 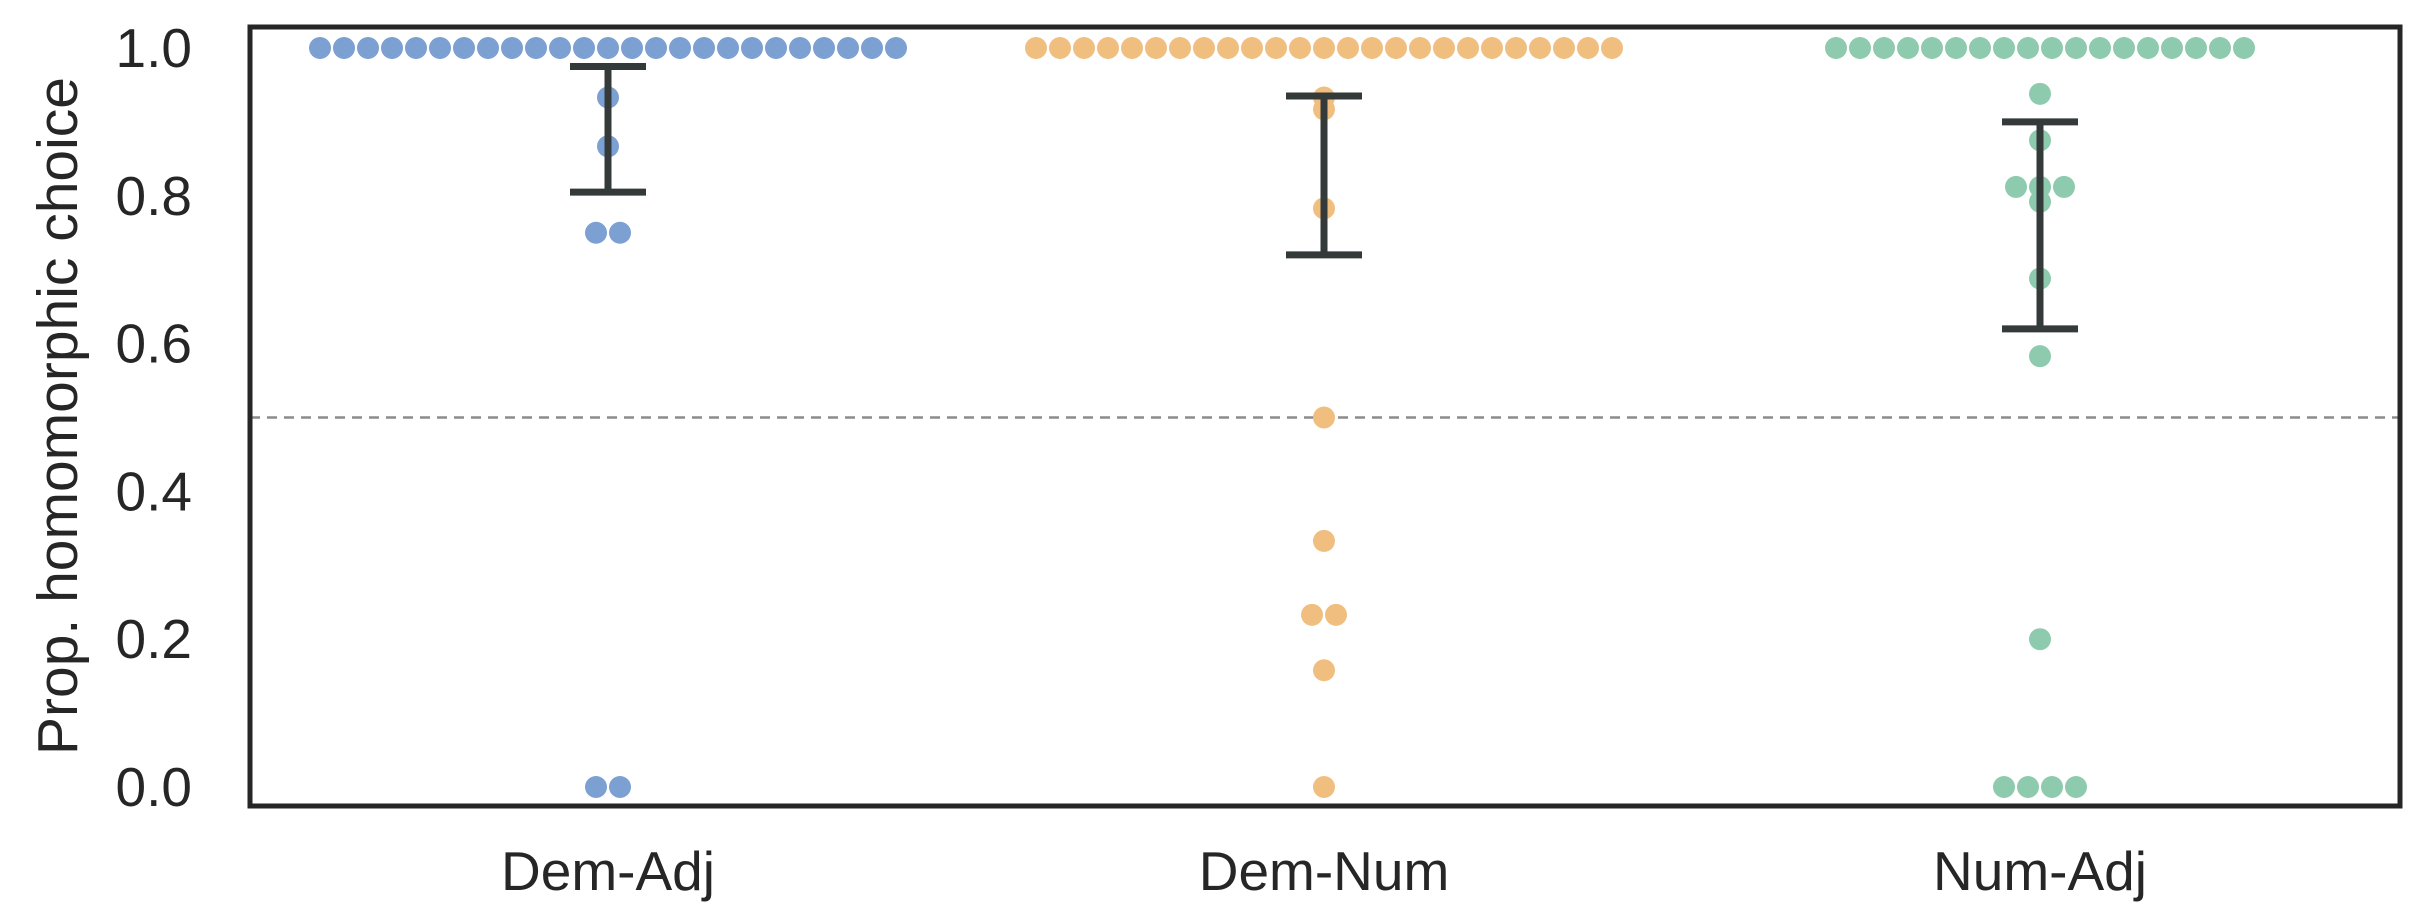 I want to click on y-tick-label: 0.4, so click(x=154, y=491).